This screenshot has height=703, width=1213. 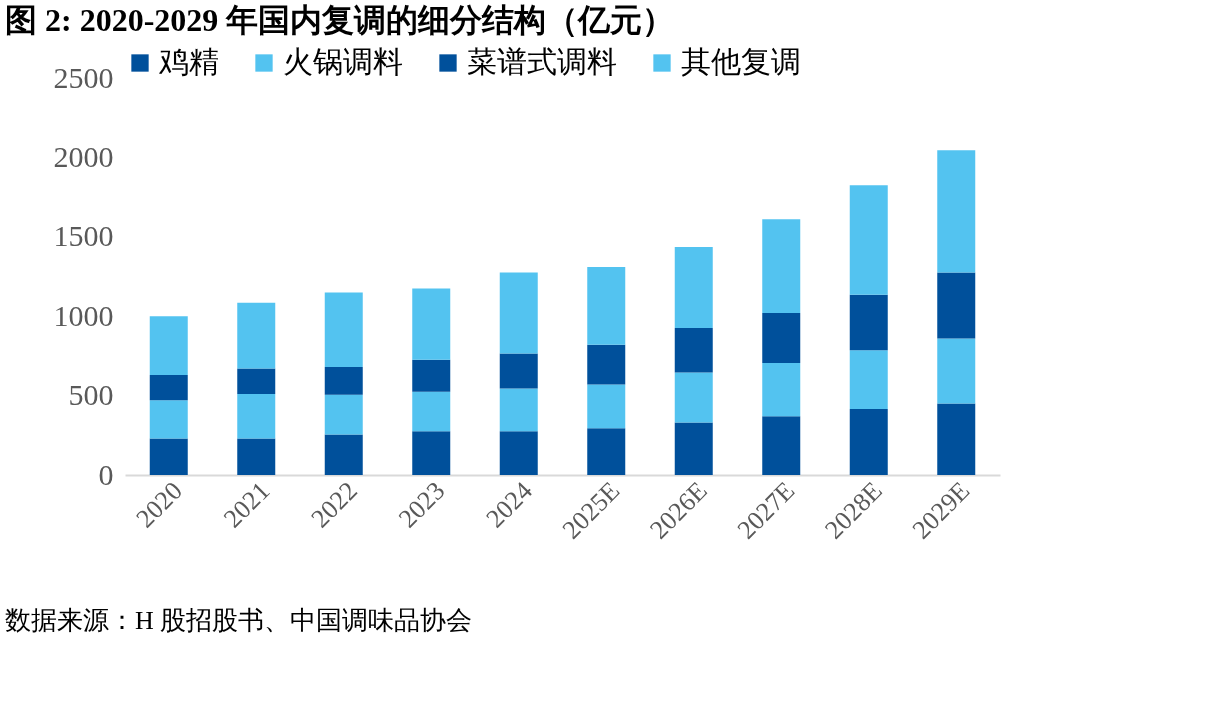 I want to click on x-tick-label: 2021, so click(x=247, y=505).